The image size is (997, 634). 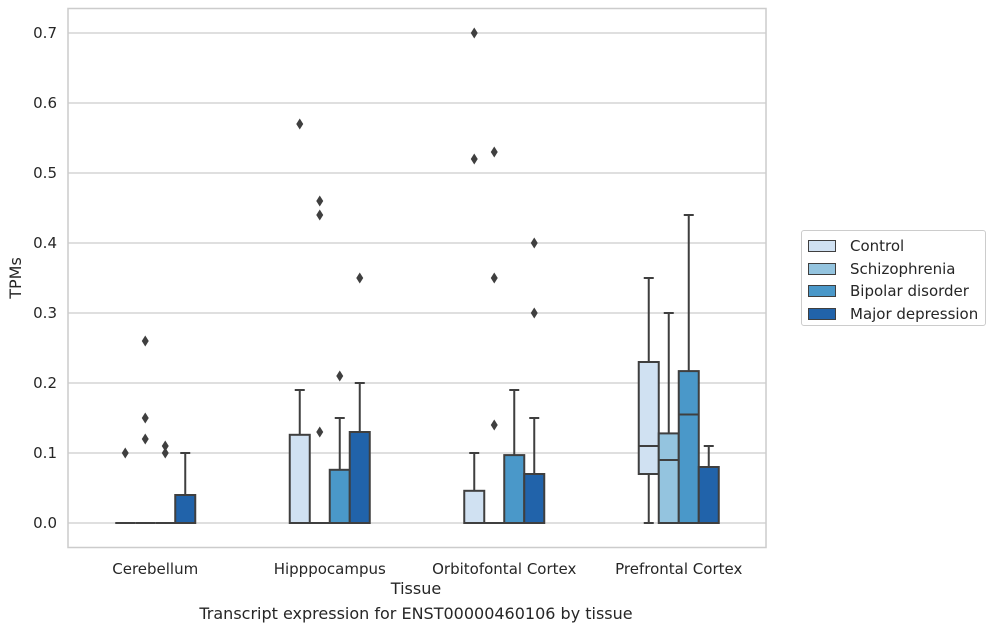 What do you see at coordinates (330, 569) in the screenshot?
I see `x-tick-label: Hipppocampus` at bounding box center [330, 569].